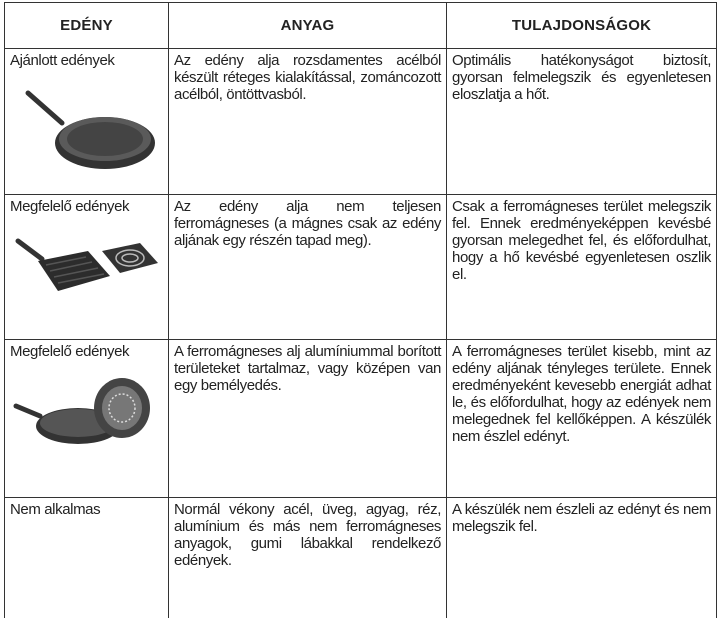  What do you see at coordinates (62, 60) in the screenshot?
I see `cell-text: Ajánlott edények` at bounding box center [62, 60].